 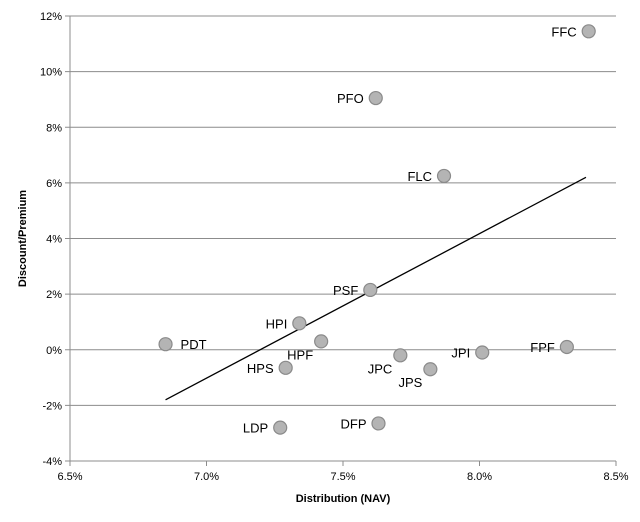 I want to click on x-tick-label: 6.5%, so click(x=69, y=477).